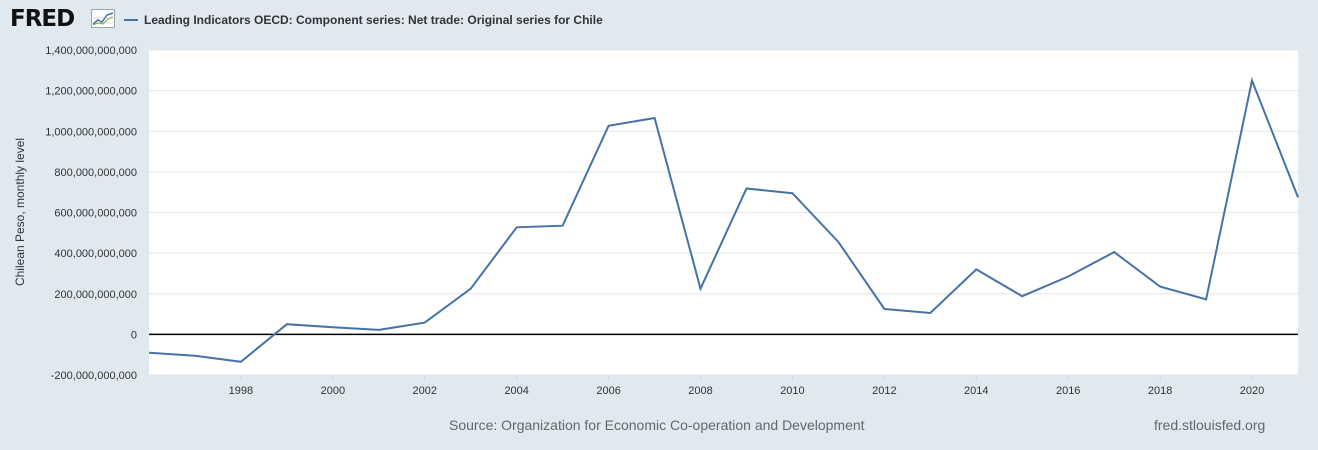 This screenshot has height=450, width=1318. What do you see at coordinates (91, 132) in the screenshot?
I see `y-tick-label: 1,000,000,000,000` at bounding box center [91, 132].